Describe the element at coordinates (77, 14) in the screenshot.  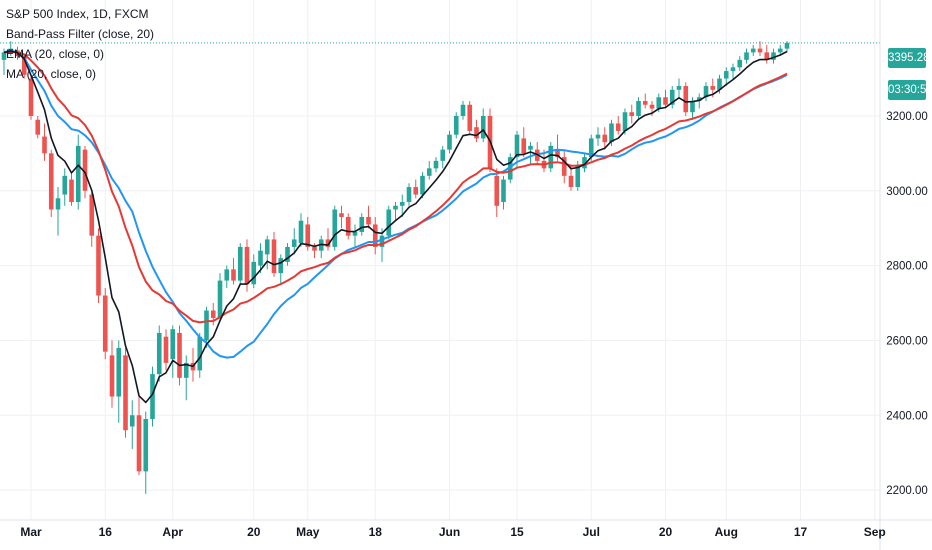
I see `legend-title: S&P 500 Index, 1D, FXCM` at that location.